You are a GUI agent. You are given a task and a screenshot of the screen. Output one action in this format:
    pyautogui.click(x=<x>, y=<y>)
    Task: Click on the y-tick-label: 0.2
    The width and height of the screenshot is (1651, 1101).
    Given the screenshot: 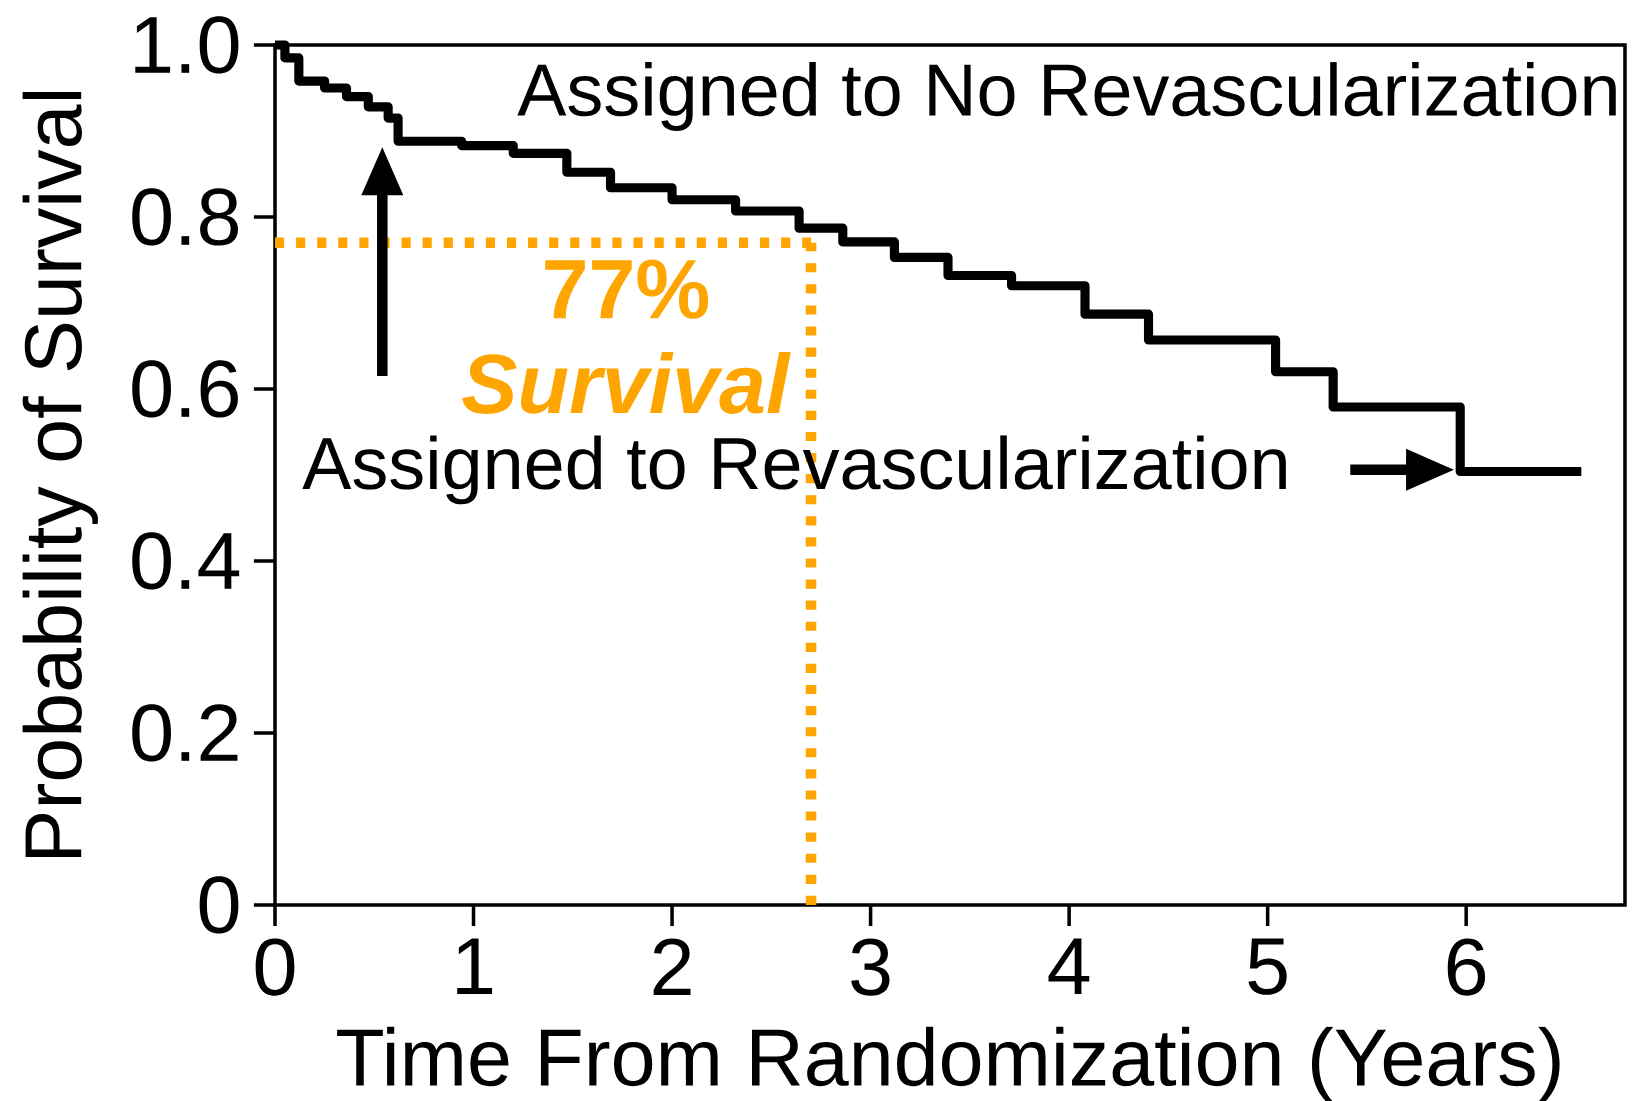 What is the action you would take?
    pyautogui.click(x=185, y=733)
    